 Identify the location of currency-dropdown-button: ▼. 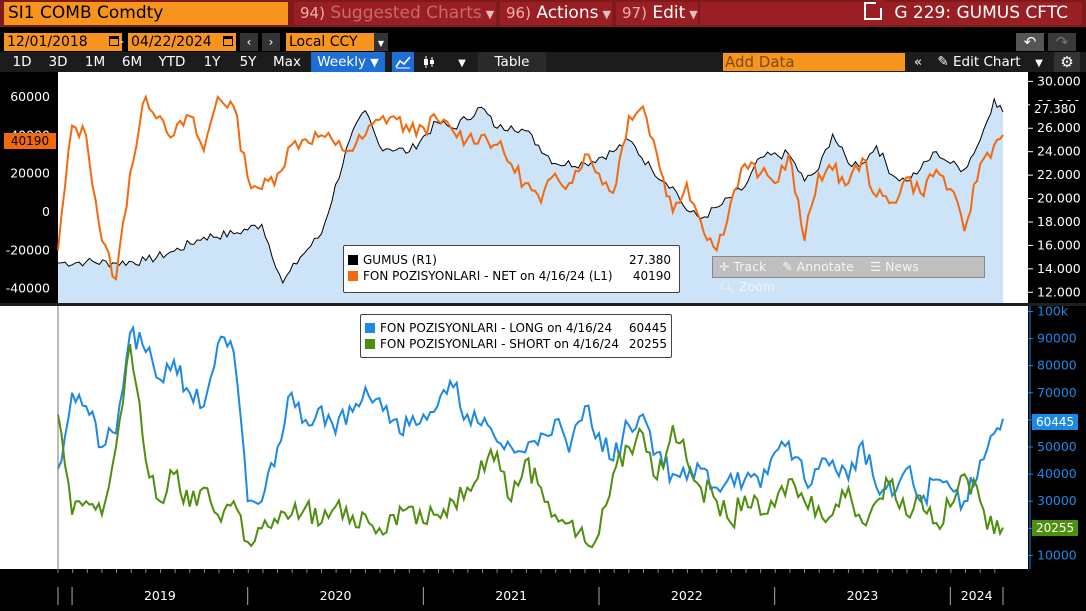
(381, 42).